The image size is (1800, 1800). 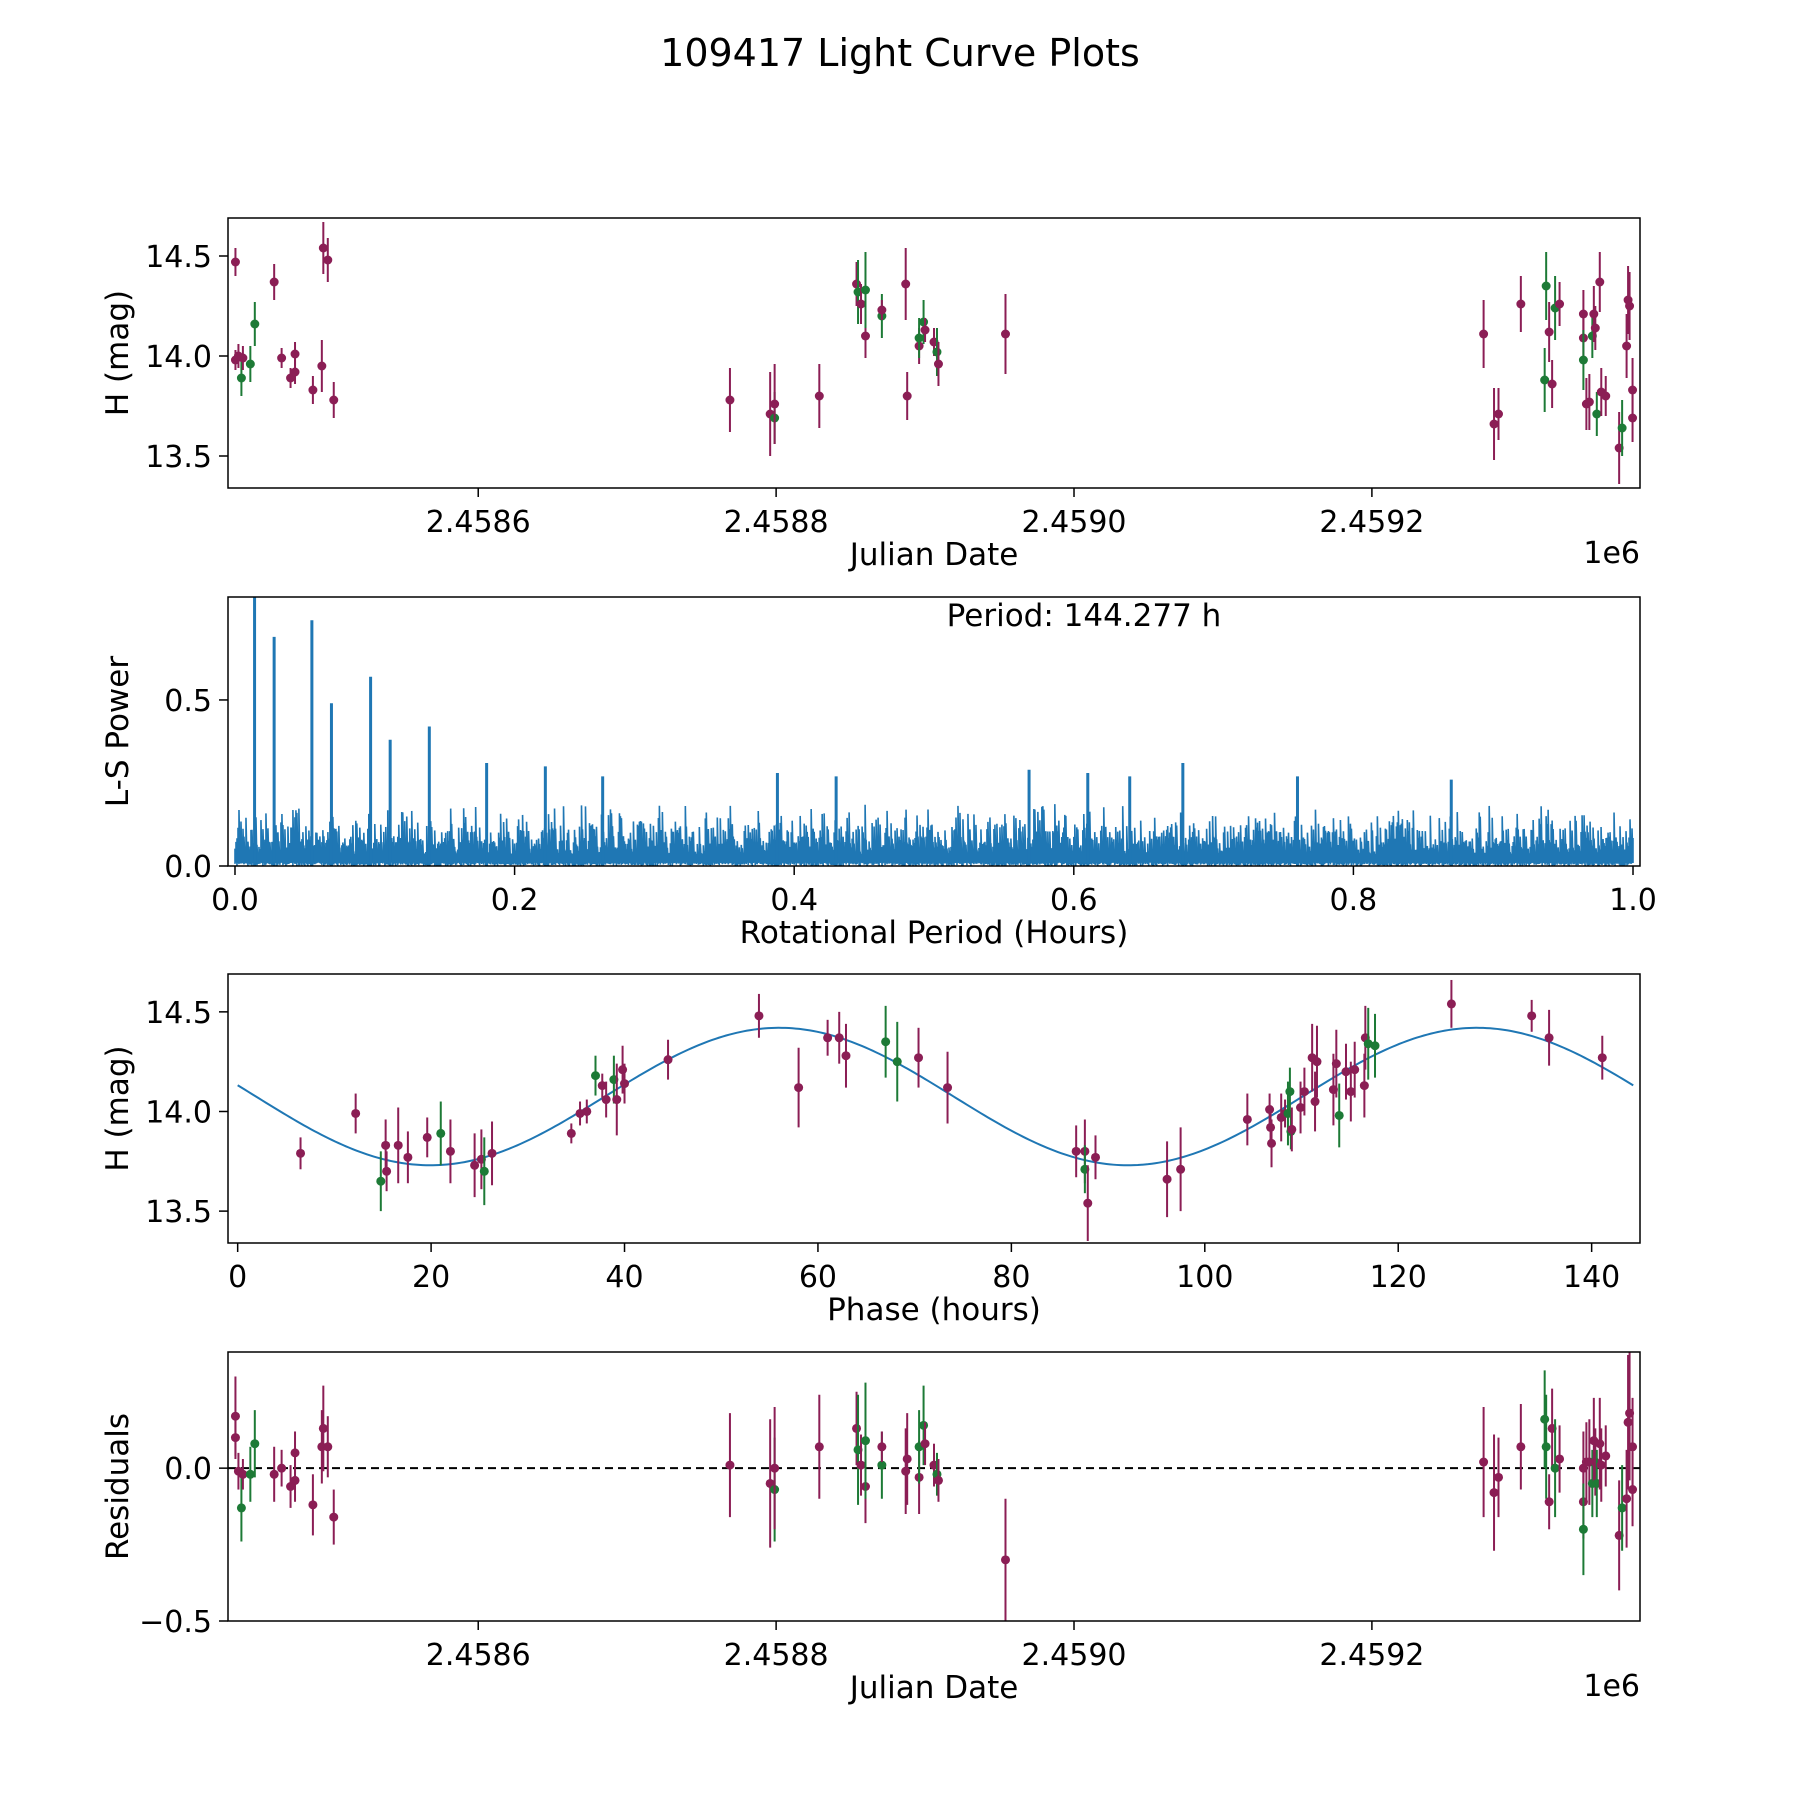 What do you see at coordinates (188, 1469) in the screenshot?
I see `residuals-ytick-label: 0.0` at bounding box center [188, 1469].